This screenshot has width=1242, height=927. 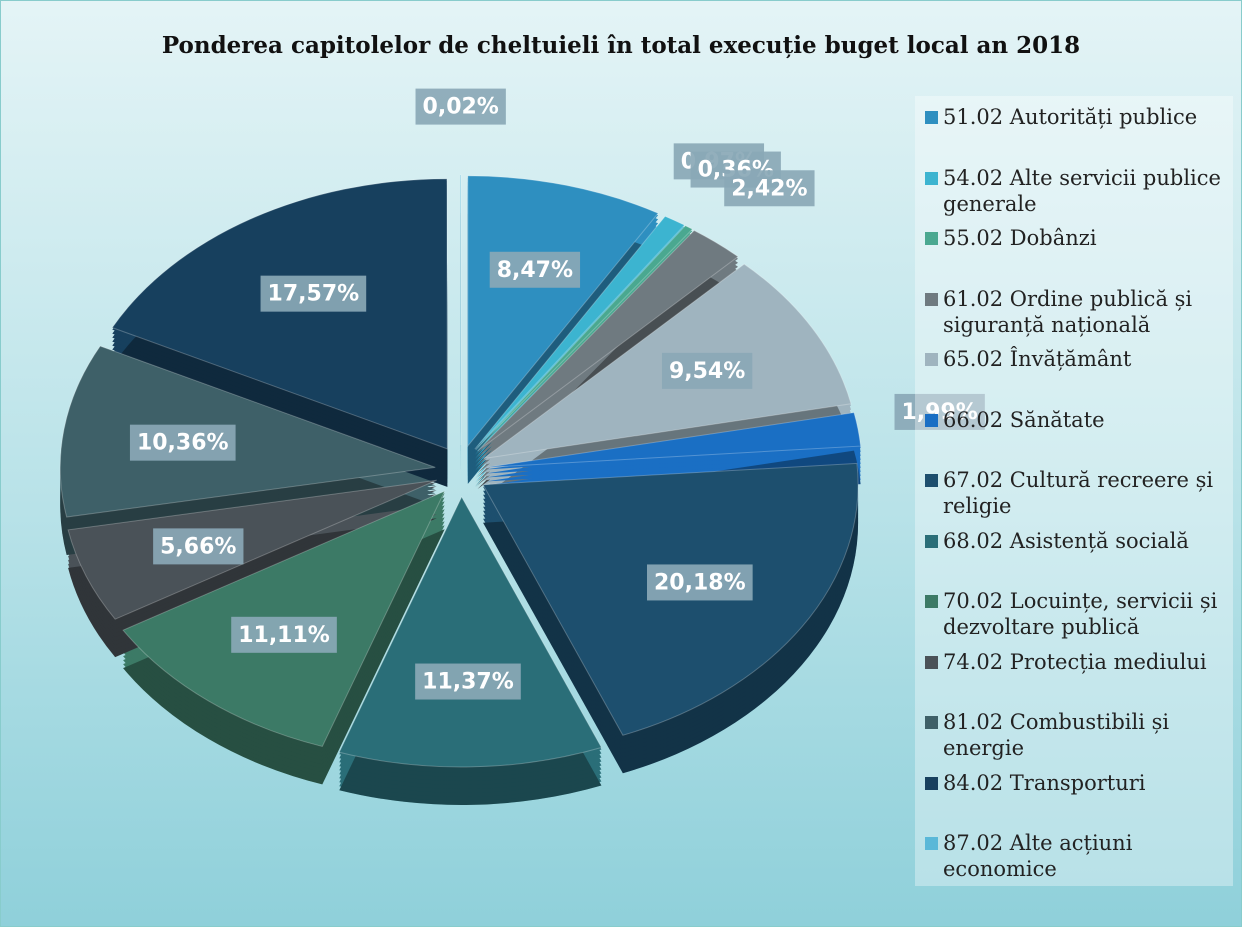 I want to click on legend-item: 55.02 Dobânzi, so click(x=1075, y=238).